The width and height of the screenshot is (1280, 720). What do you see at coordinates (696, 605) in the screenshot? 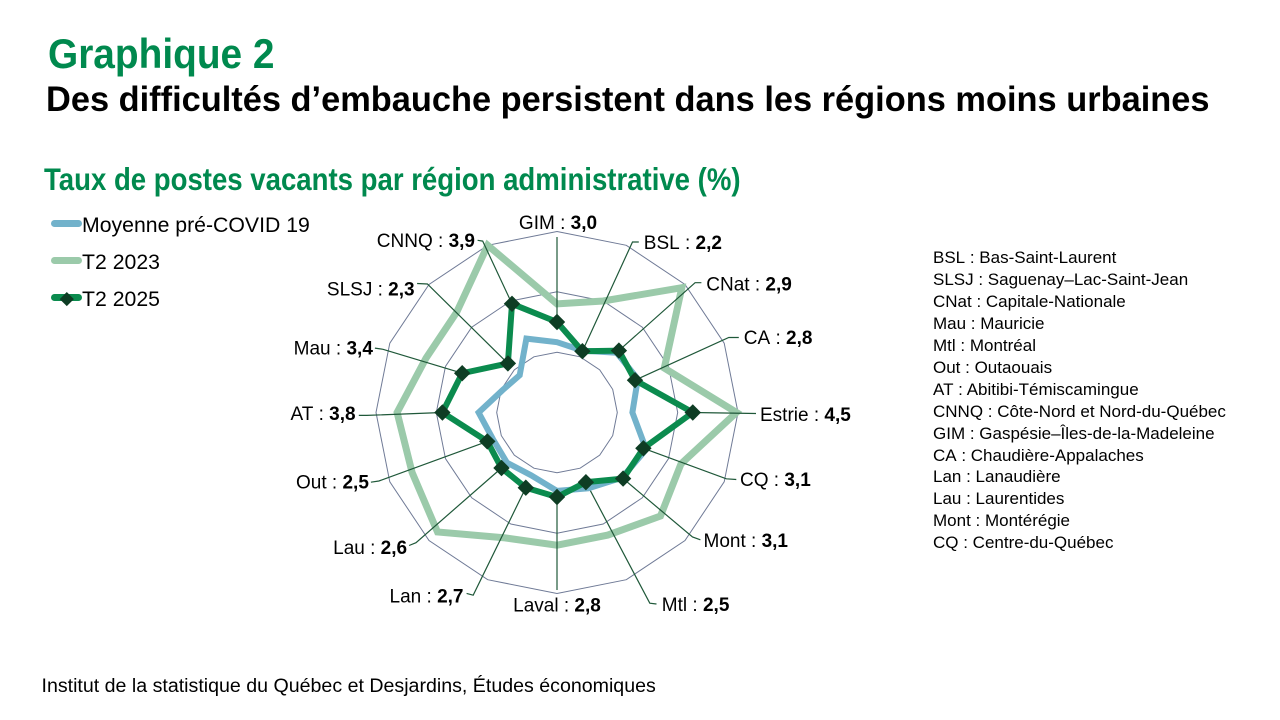
I see `svg-text: Mtl : 2,5` at bounding box center [696, 605].